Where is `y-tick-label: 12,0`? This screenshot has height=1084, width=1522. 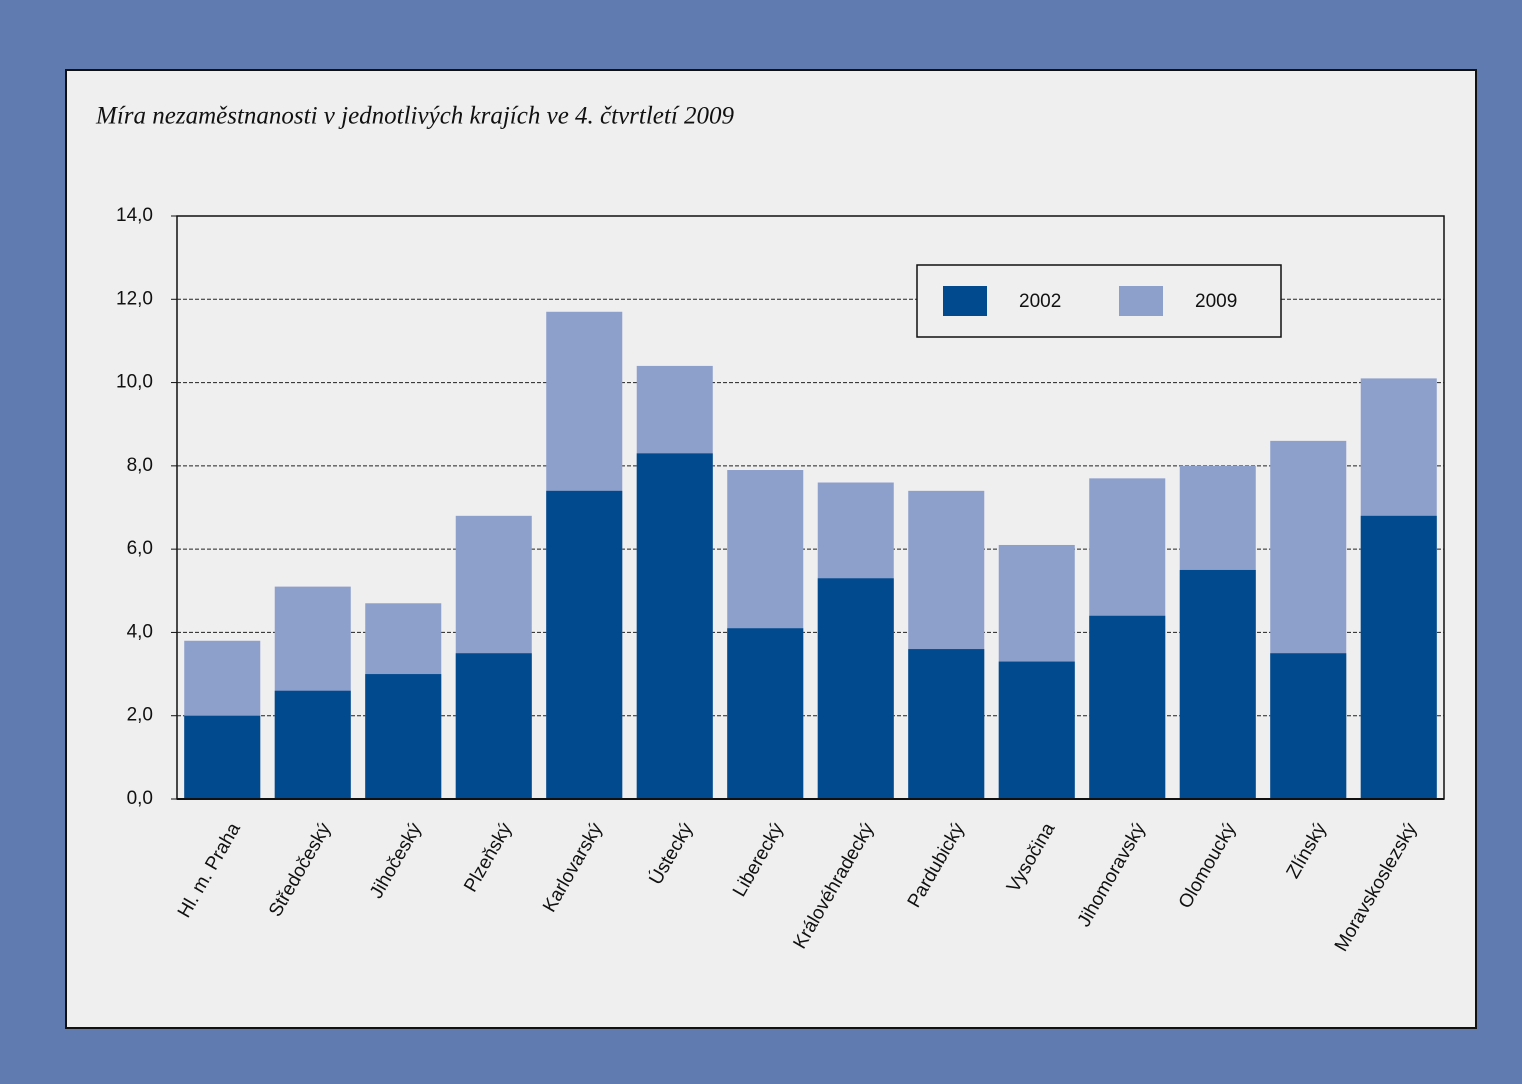 y-tick-label: 12,0 is located at coordinates (134, 298).